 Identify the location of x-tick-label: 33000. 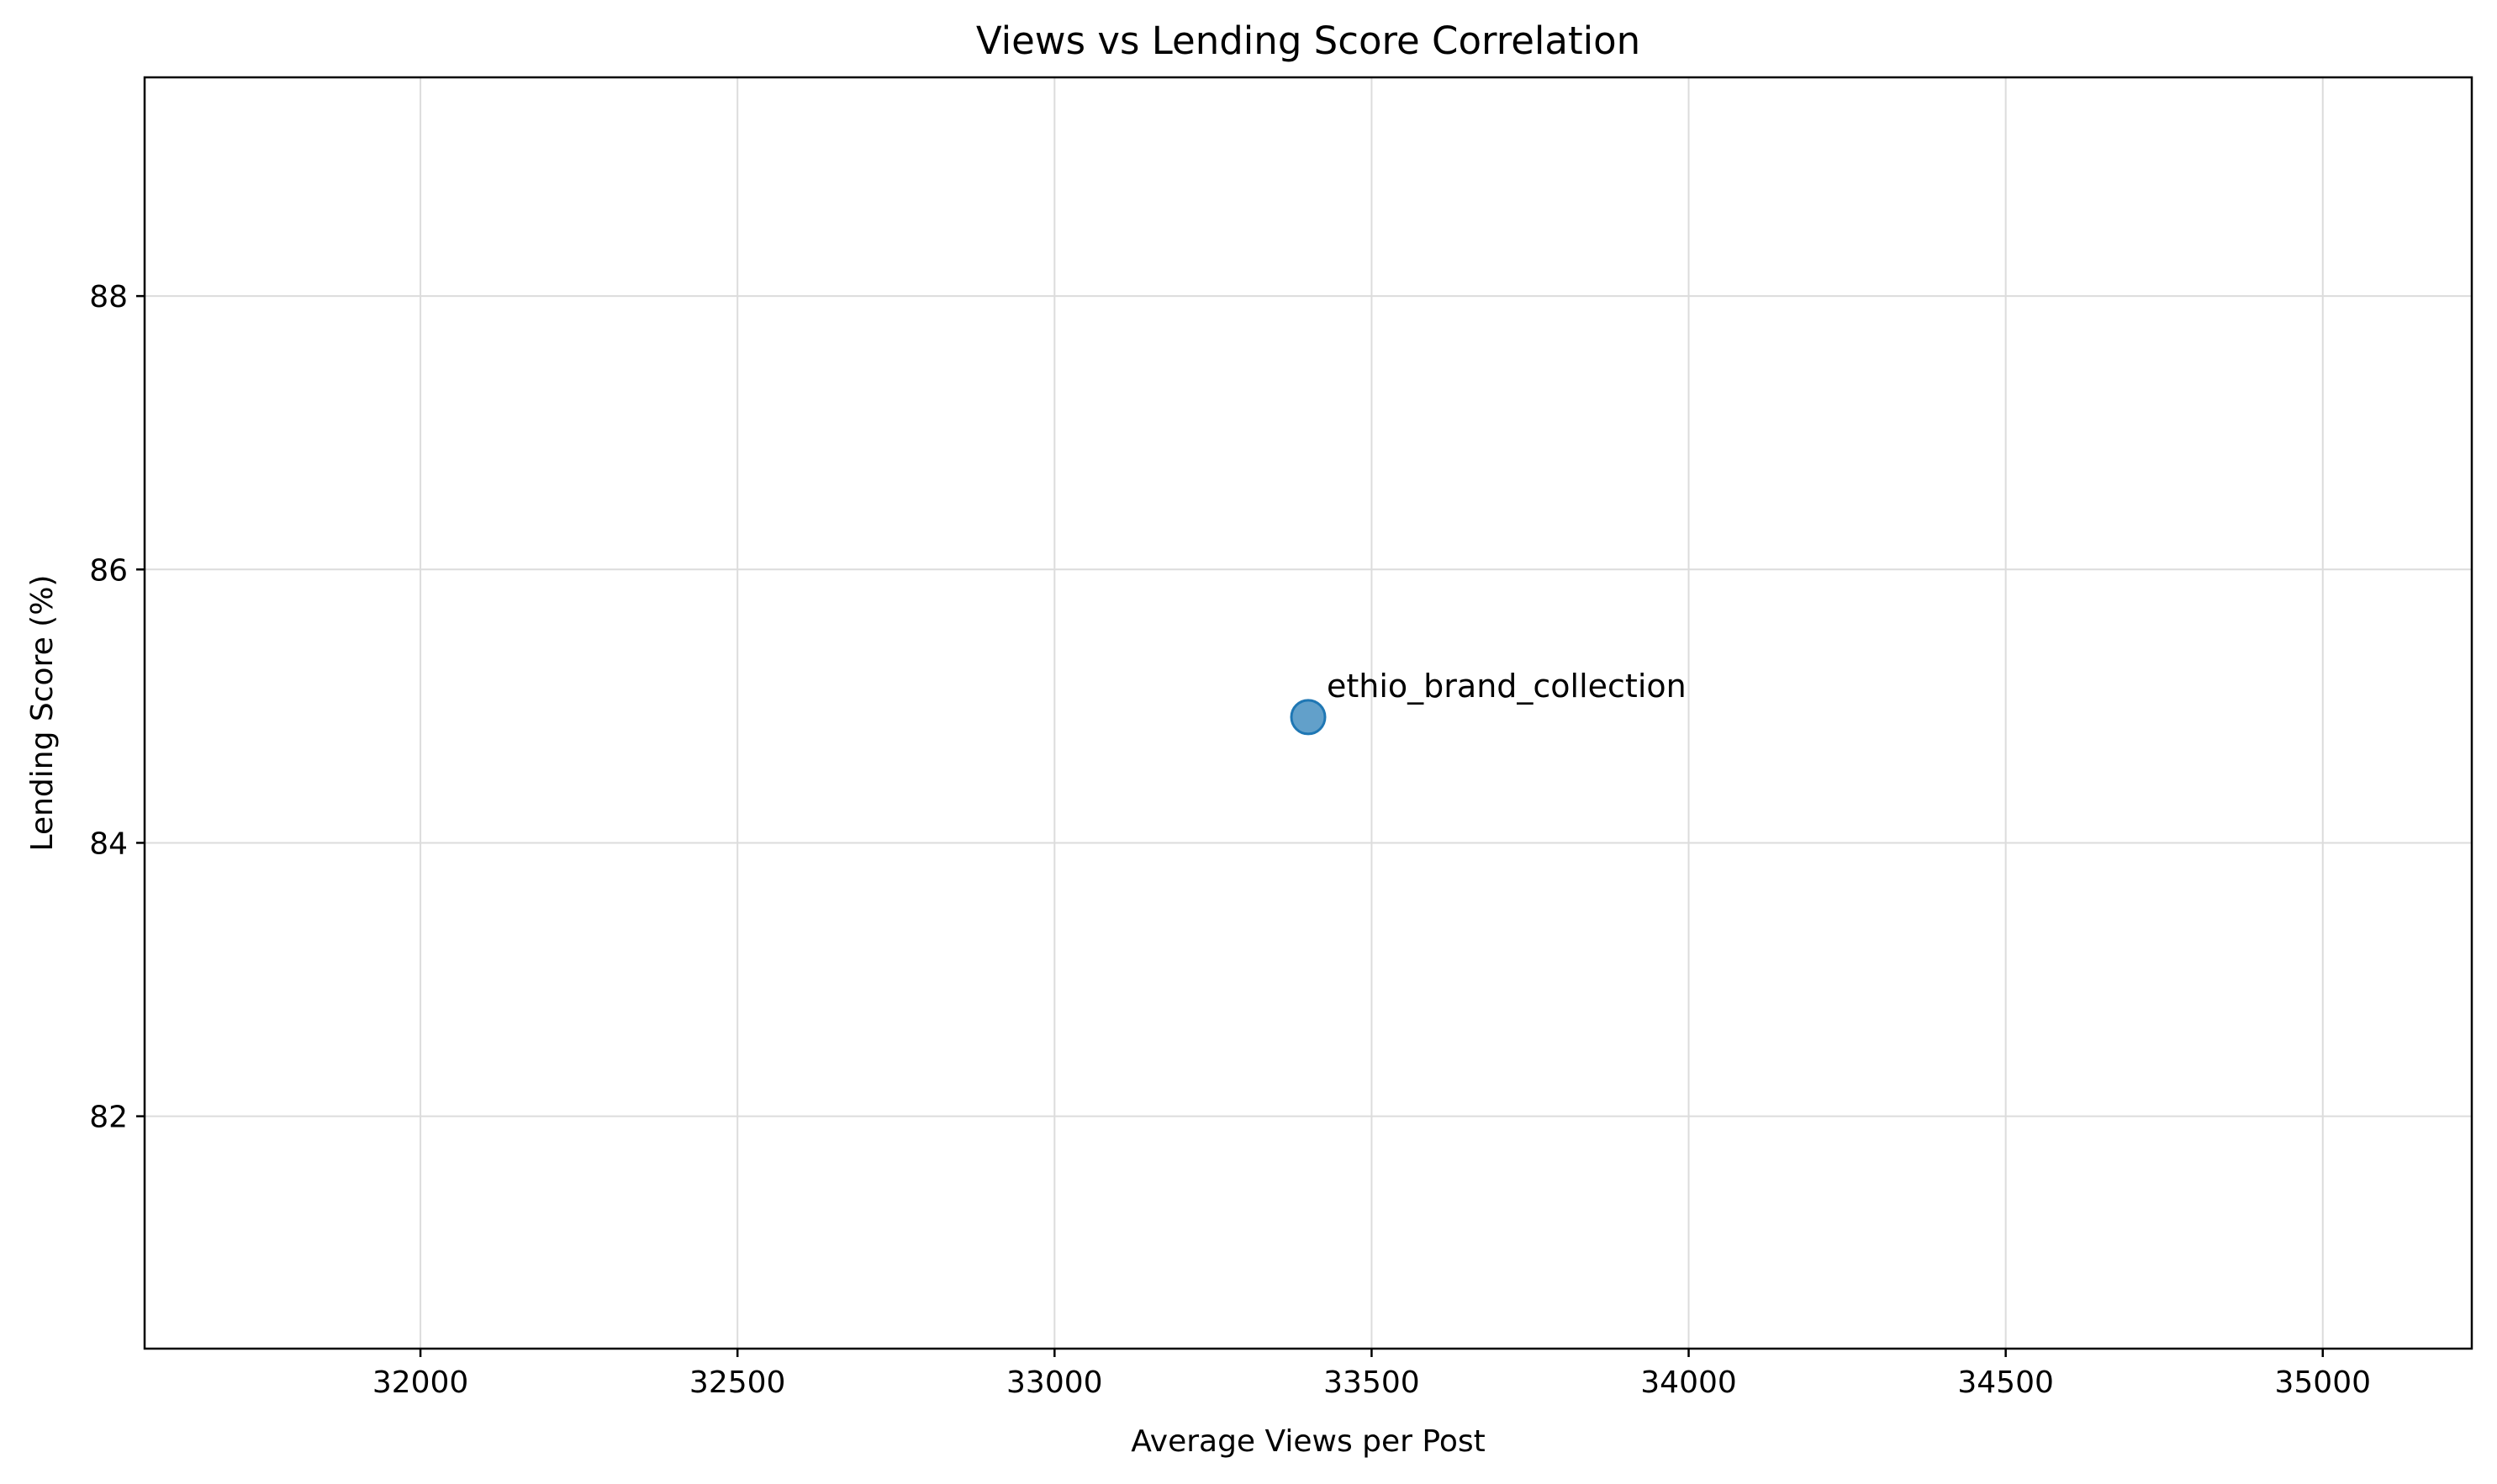
(1054, 1382).